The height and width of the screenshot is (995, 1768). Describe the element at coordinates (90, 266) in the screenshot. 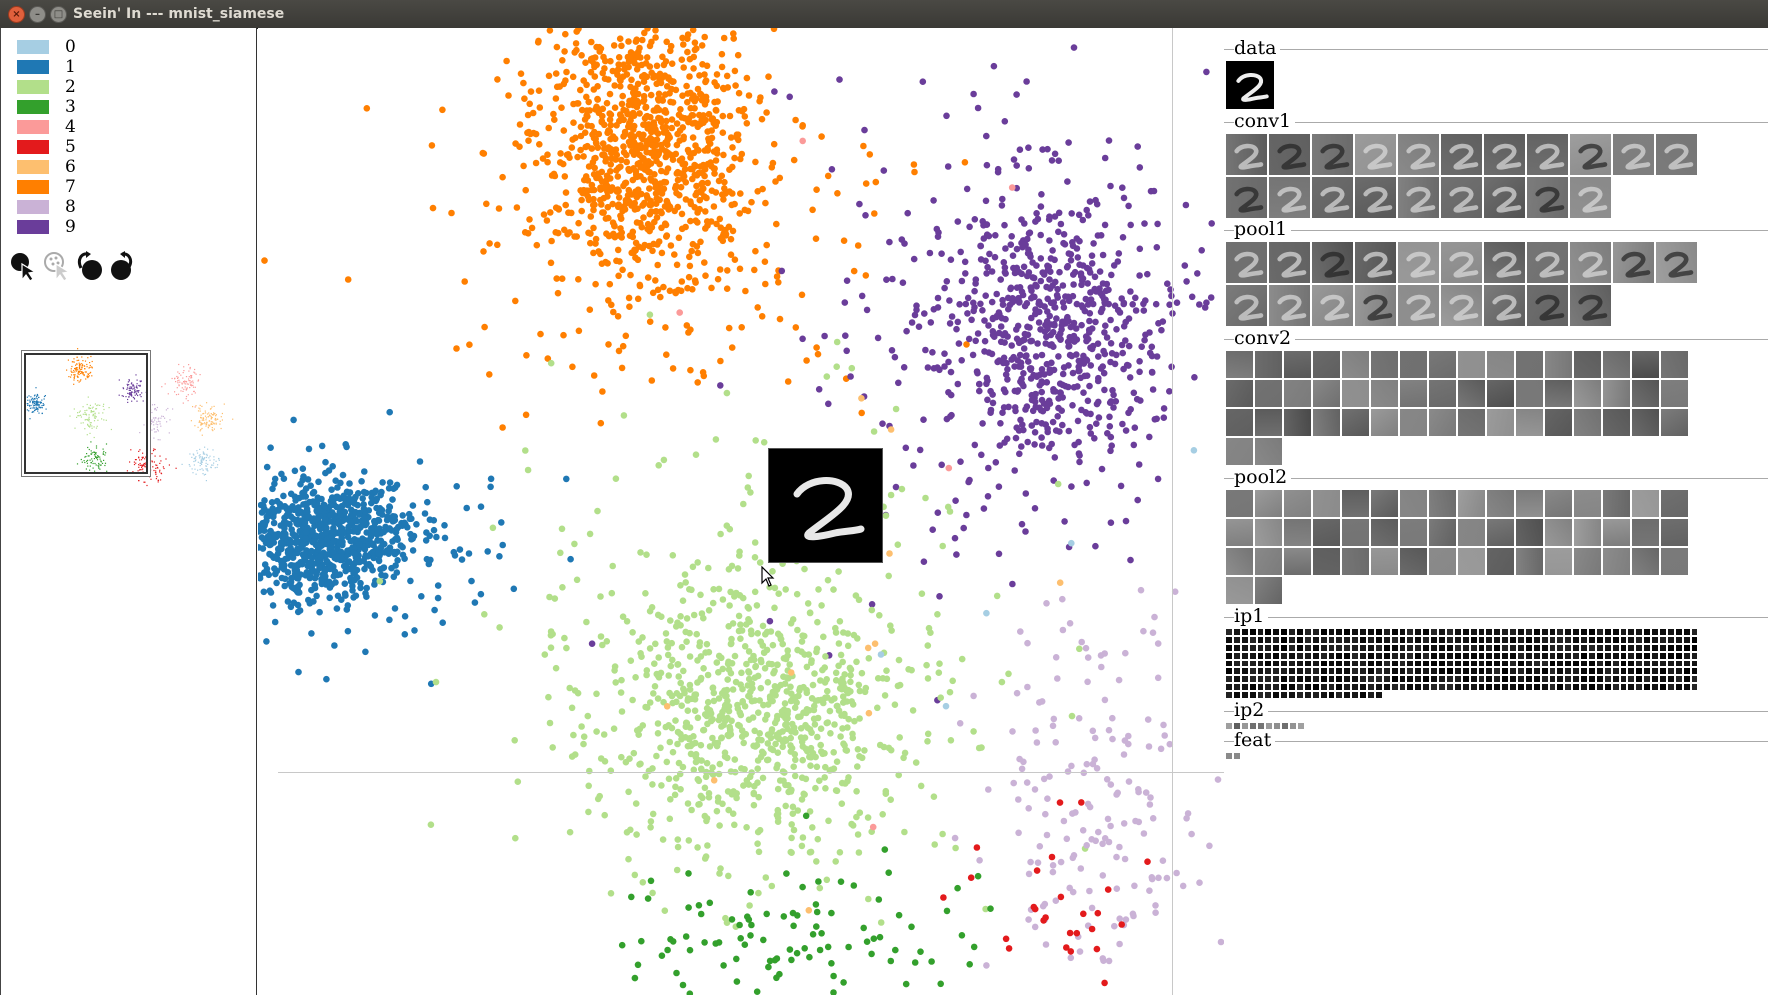

I see `lasso-add-icon` at that location.